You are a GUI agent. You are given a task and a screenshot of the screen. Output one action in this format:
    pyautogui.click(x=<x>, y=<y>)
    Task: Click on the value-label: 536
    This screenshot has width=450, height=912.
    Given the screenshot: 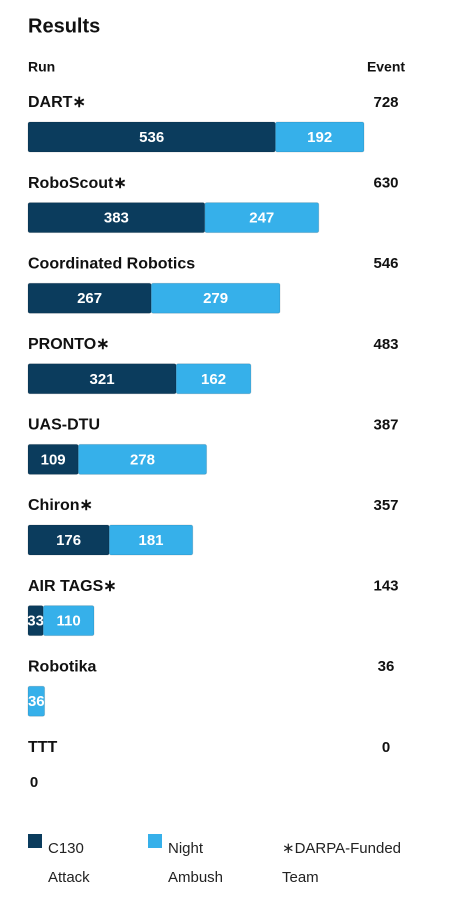 What is the action you would take?
    pyautogui.click(x=151, y=137)
    